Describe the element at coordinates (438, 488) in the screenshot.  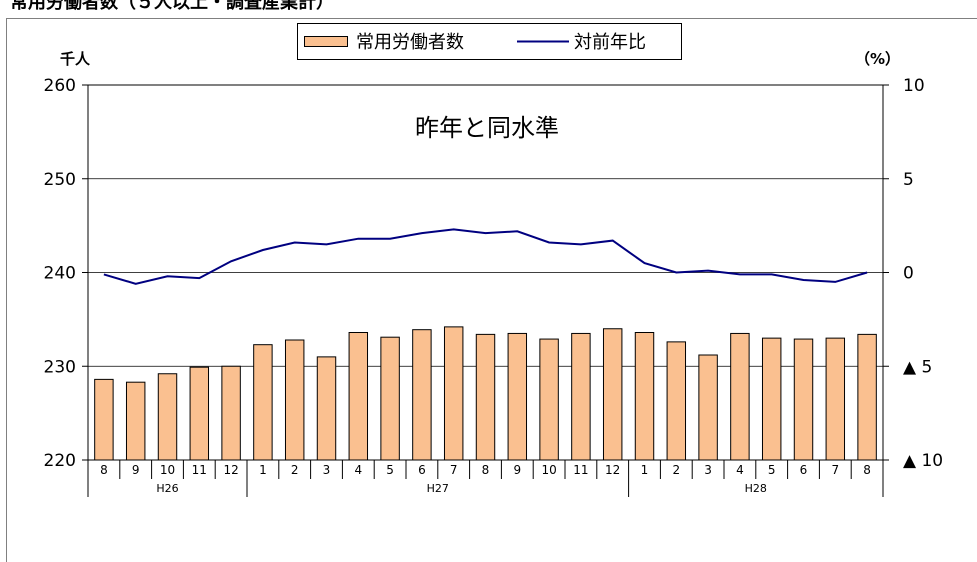
I see `year-label: H27` at that location.